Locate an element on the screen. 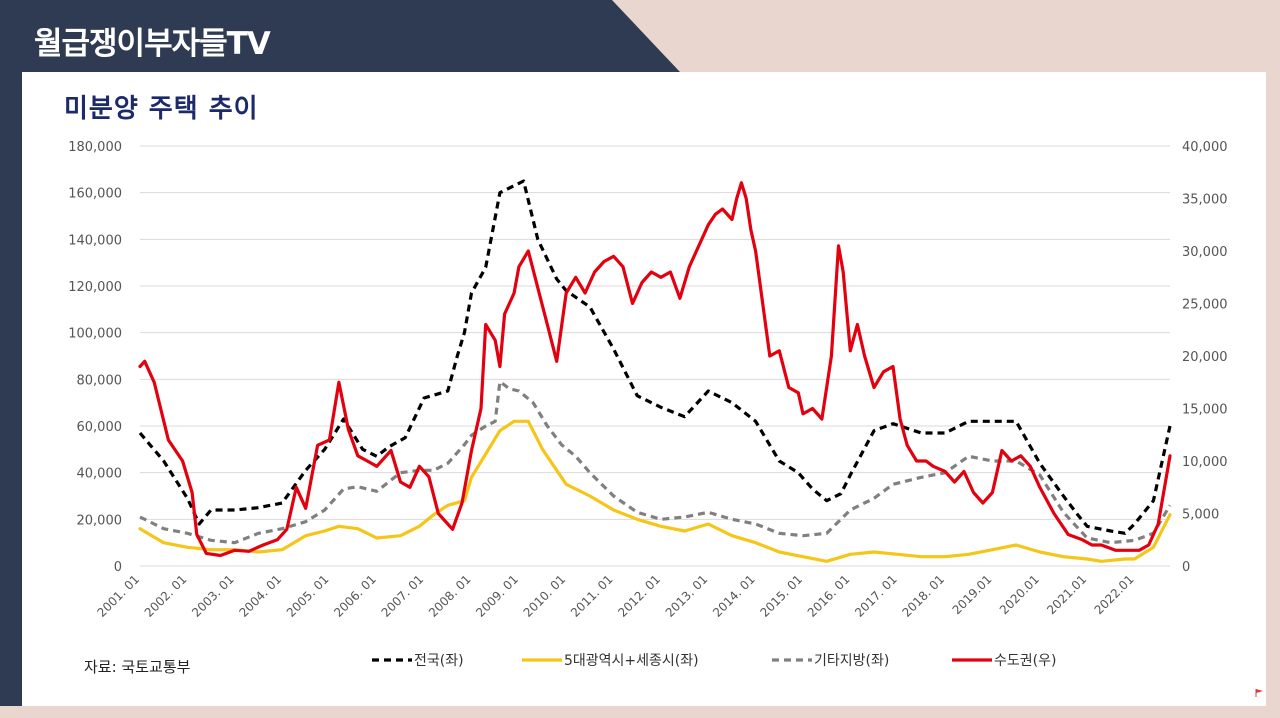  x-tick-label: 2008. 01 is located at coordinates (450, 596).